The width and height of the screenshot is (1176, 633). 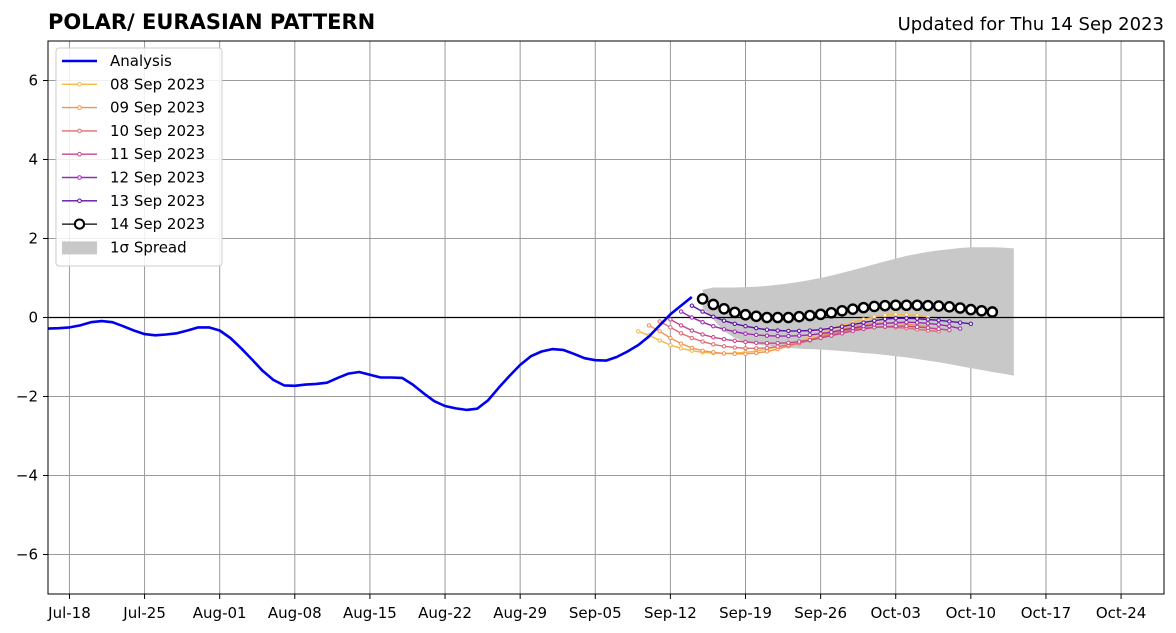 What do you see at coordinates (27, 555) in the screenshot?
I see `y-tick-label: −6` at bounding box center [27, 555].